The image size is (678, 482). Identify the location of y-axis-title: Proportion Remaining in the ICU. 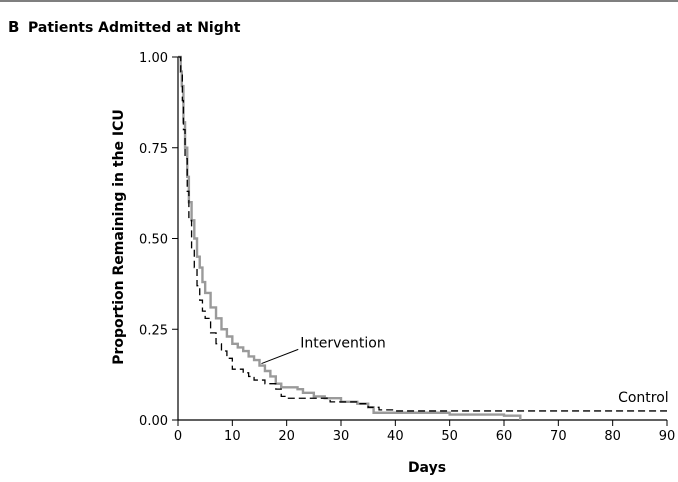
(119, 237).